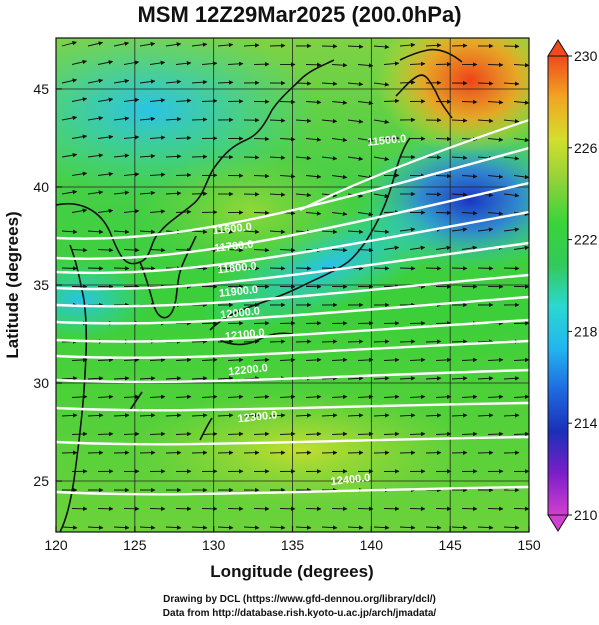 This screenshot has width=599, height=625. What do you see at coordinates (248, 370) in the screenshot?
I see `contour-label: 12200.0` at bounding box center [248, 370].